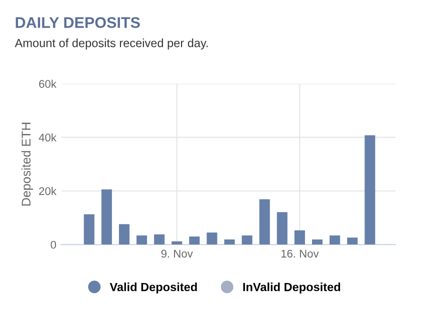 The image size is (423, 335). What do you see at coordinates (300, 254) in the screenshot?
I see `x-tick-label: 16. Nov` at bounding box center [300, 254].